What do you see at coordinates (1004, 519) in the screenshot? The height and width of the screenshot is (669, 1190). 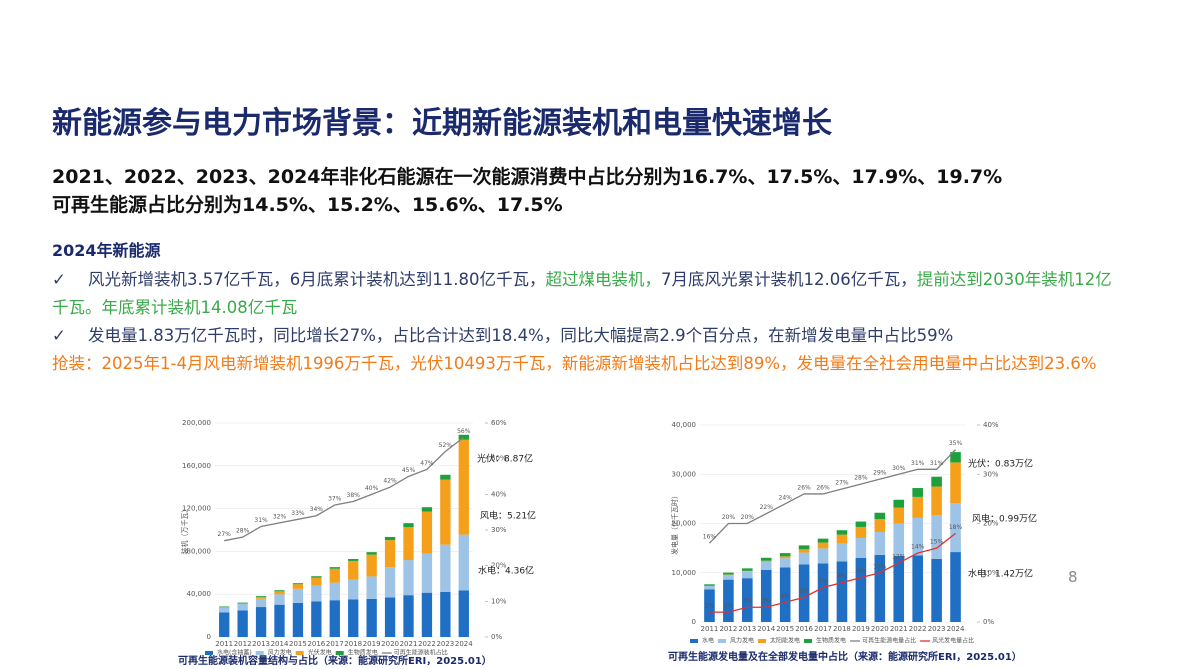 I see `annotation: 风电：0.99万亿` at bounding box center [1004, 519].